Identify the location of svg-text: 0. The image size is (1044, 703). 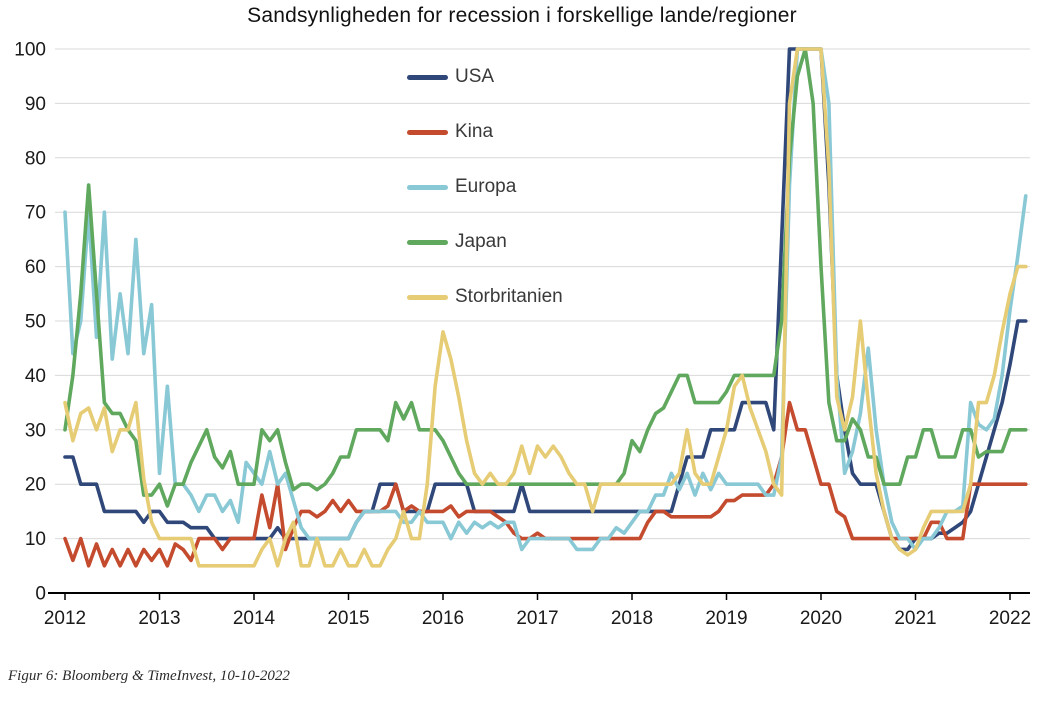
(40, 594).